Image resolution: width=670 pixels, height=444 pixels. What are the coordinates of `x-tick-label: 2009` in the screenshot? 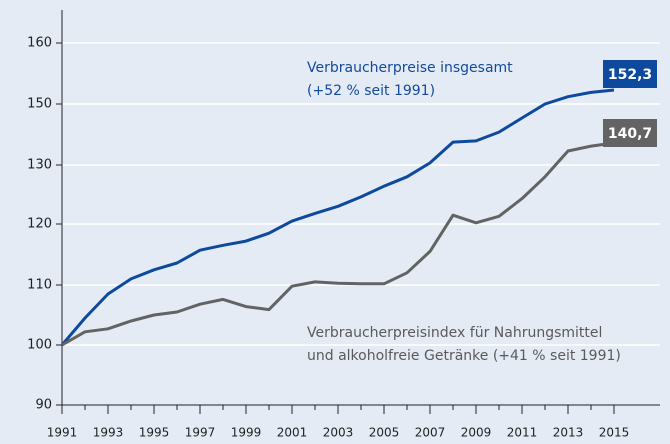 It's located at (476, 433).